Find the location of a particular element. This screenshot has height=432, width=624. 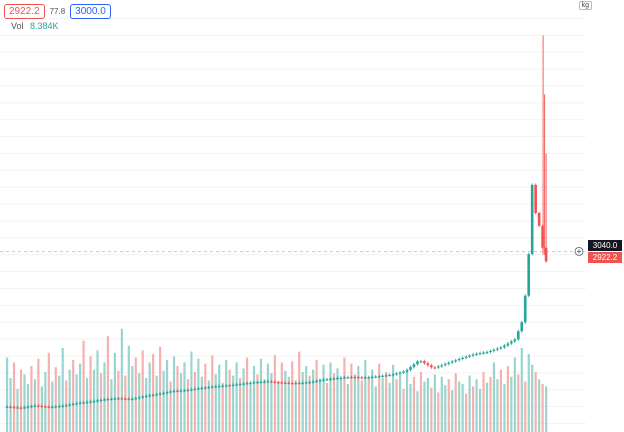

volume-label: Vol is located at coordinates (17, 26).